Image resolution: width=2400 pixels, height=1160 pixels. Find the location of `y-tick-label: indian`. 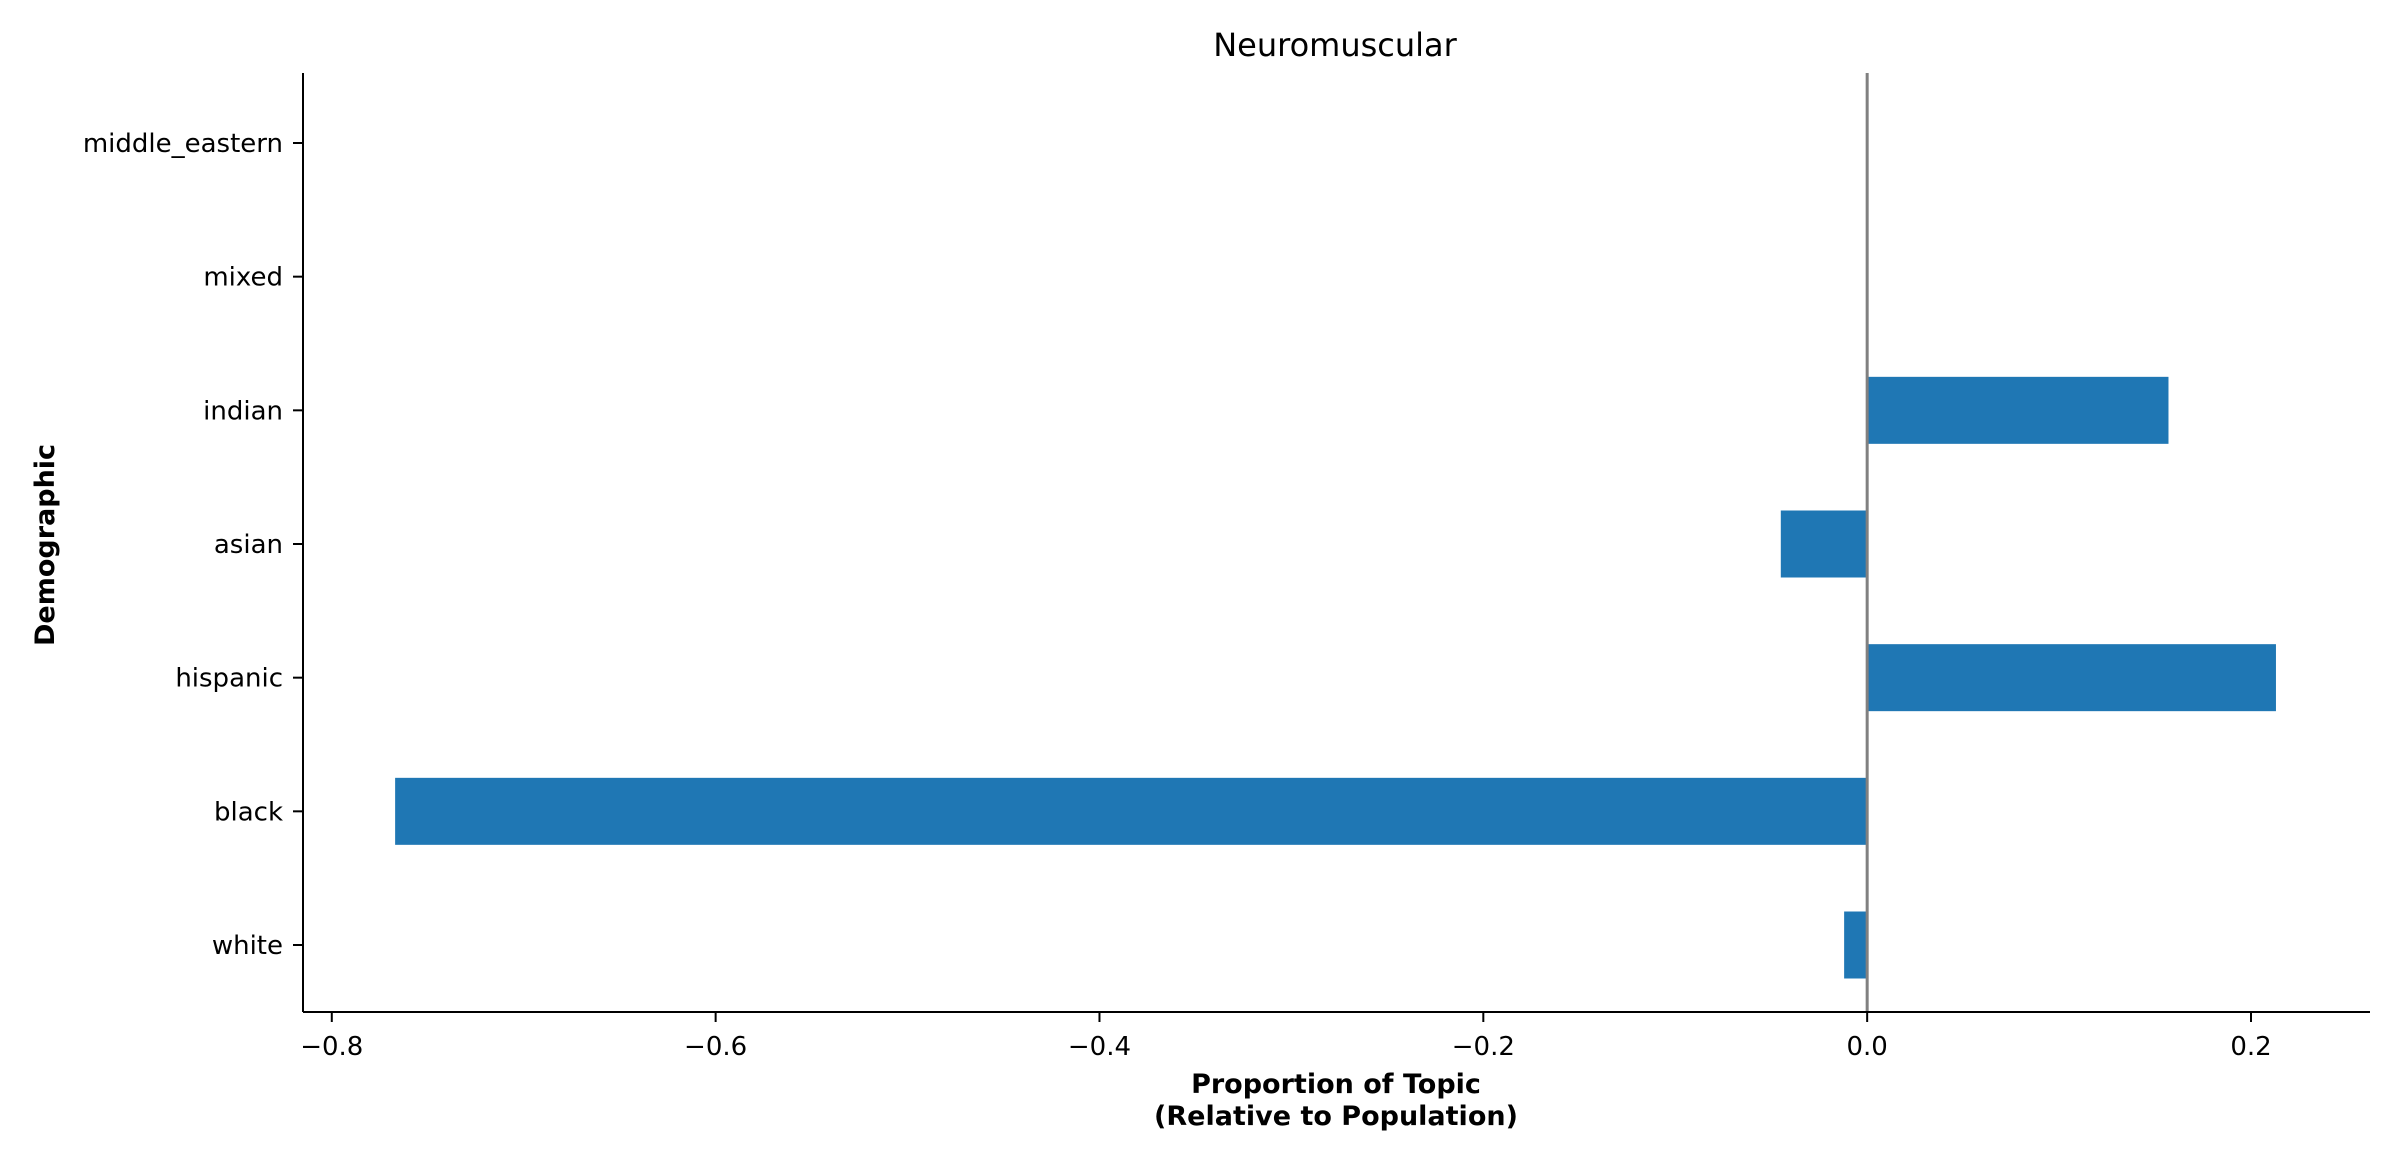

y-tick-label: indian is located at coordinates (243, 411).